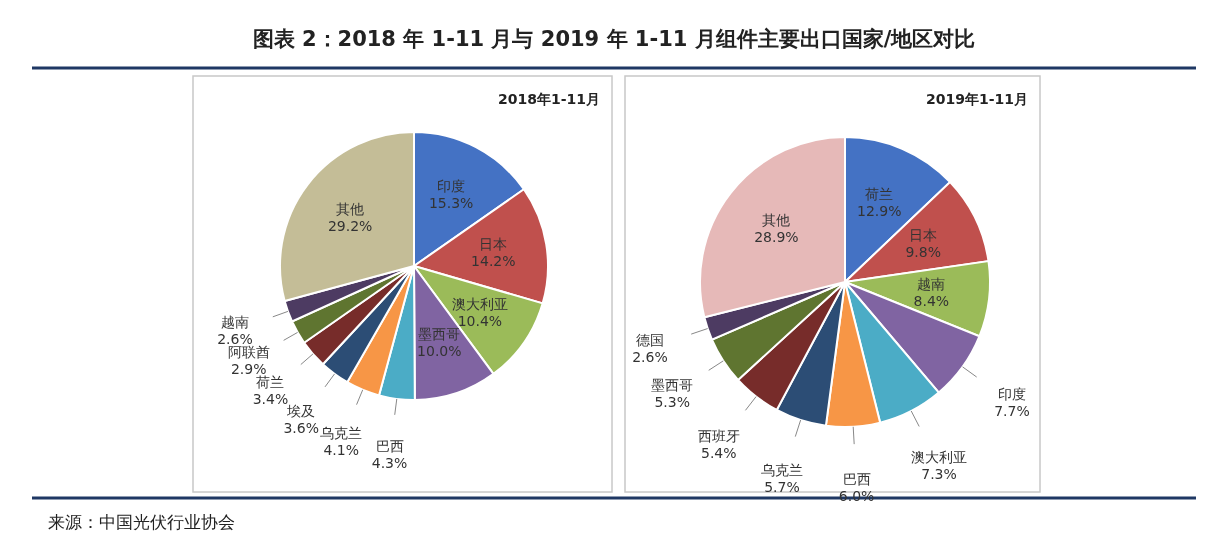 This screenshot has width=1228, height=552. I want to click on data-label: 5.7%, so click(782, 486).